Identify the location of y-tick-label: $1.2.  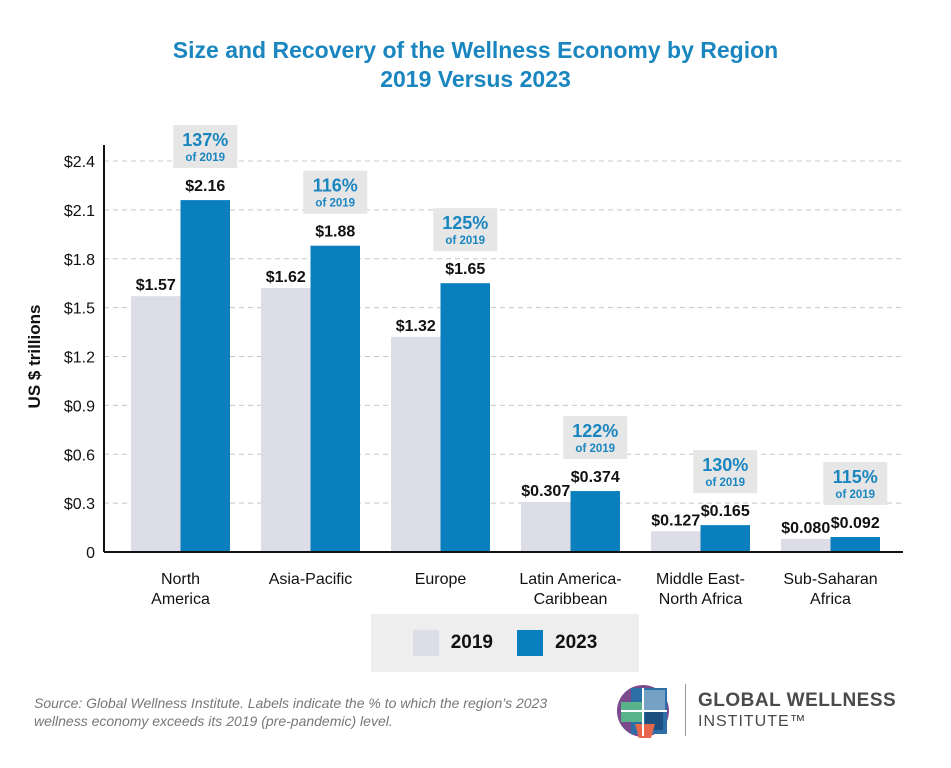
(79, 358).